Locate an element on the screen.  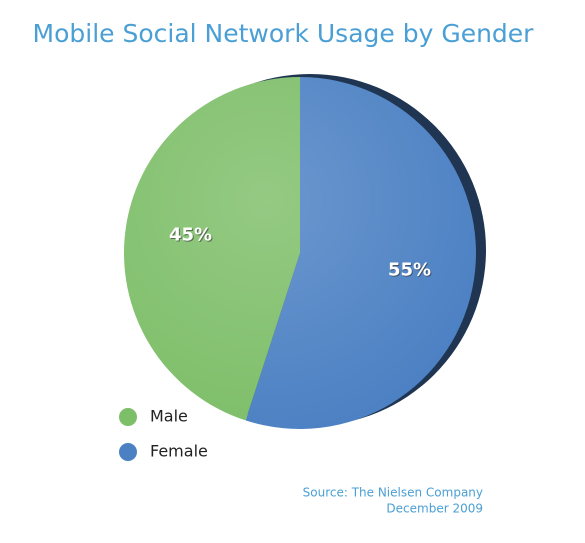
labels: 55%55%45%45% is located at coordinates (300, 253).